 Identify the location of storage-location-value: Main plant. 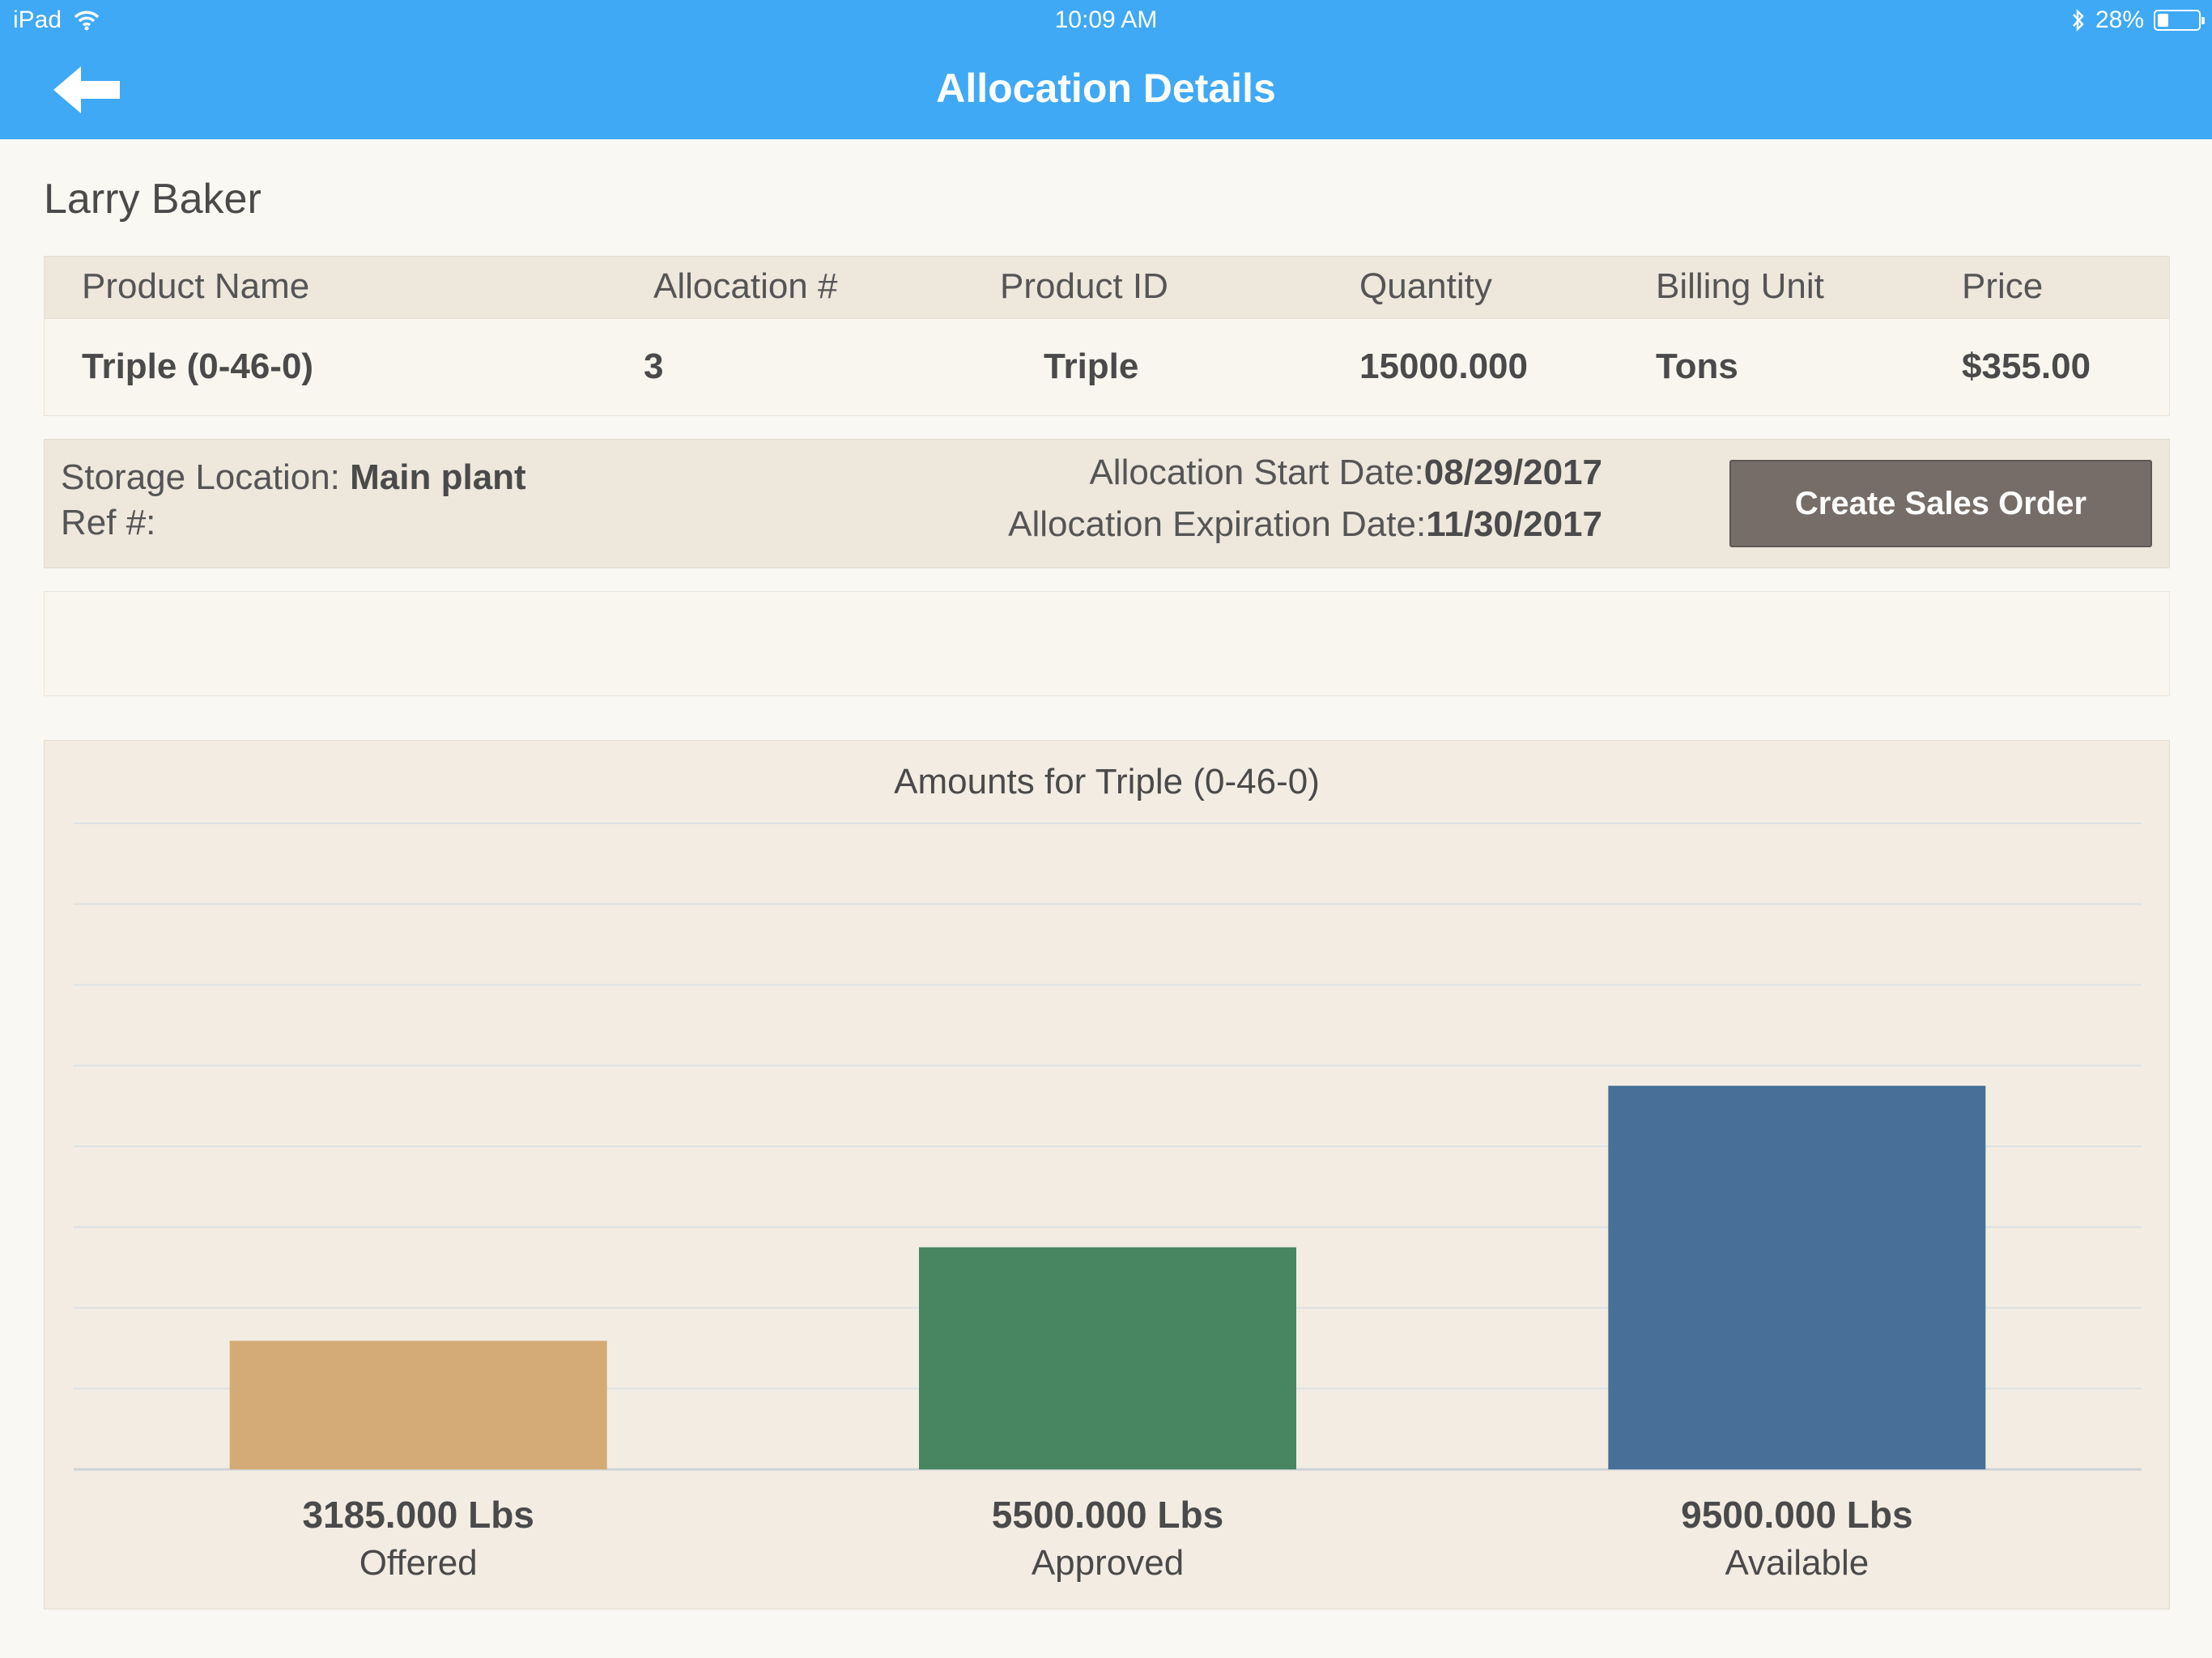
(438, 477).